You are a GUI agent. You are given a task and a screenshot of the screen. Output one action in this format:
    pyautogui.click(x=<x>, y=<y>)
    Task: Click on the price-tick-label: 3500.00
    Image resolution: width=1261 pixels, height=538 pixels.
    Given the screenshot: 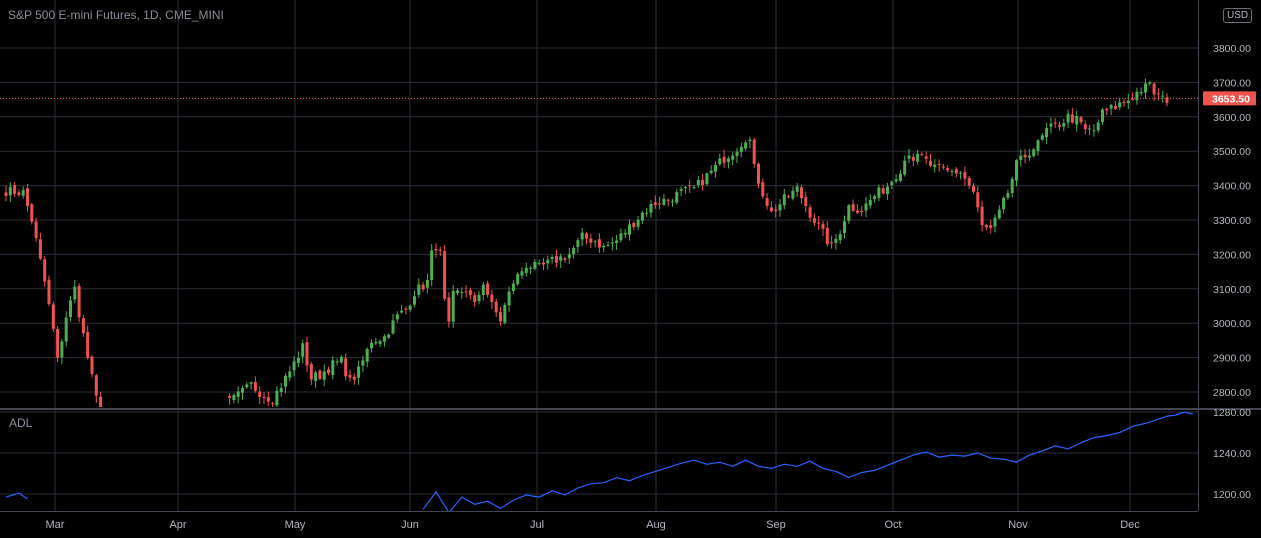 What is the action you would take?
    pyautogui.click(x=1232, y=152)
    